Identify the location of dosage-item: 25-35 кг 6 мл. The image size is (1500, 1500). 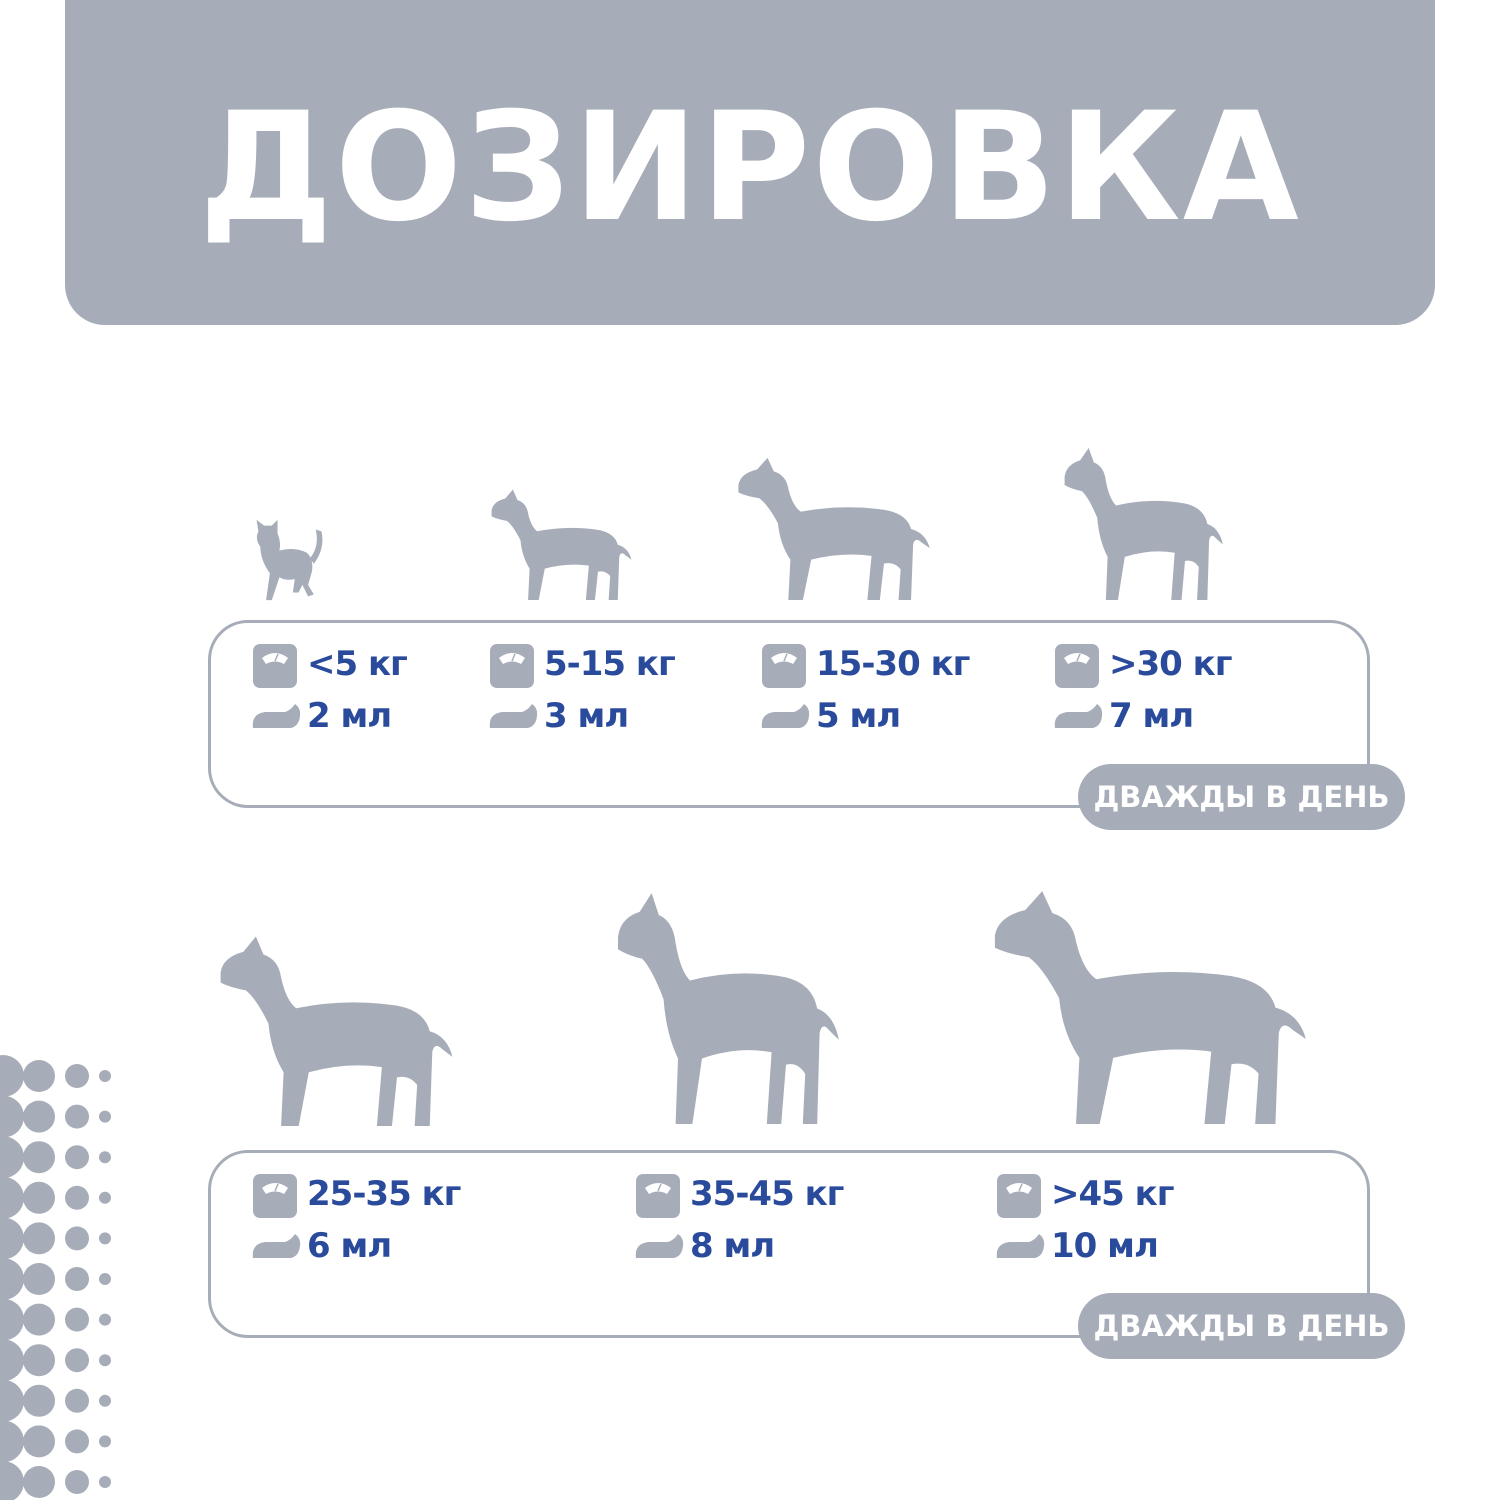
(383, 1222).